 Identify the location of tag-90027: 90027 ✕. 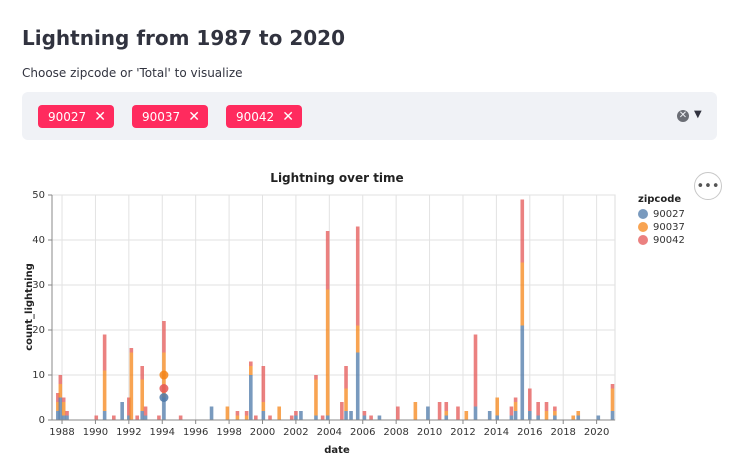
(76, 116).